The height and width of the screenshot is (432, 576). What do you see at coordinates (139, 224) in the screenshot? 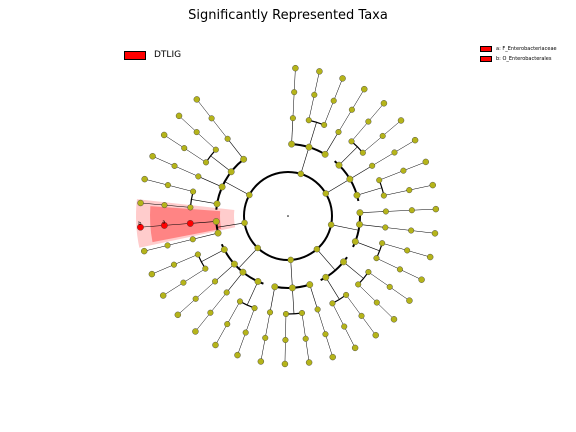
I see `clade-marker-b: b` at bounding box center [139, 224].